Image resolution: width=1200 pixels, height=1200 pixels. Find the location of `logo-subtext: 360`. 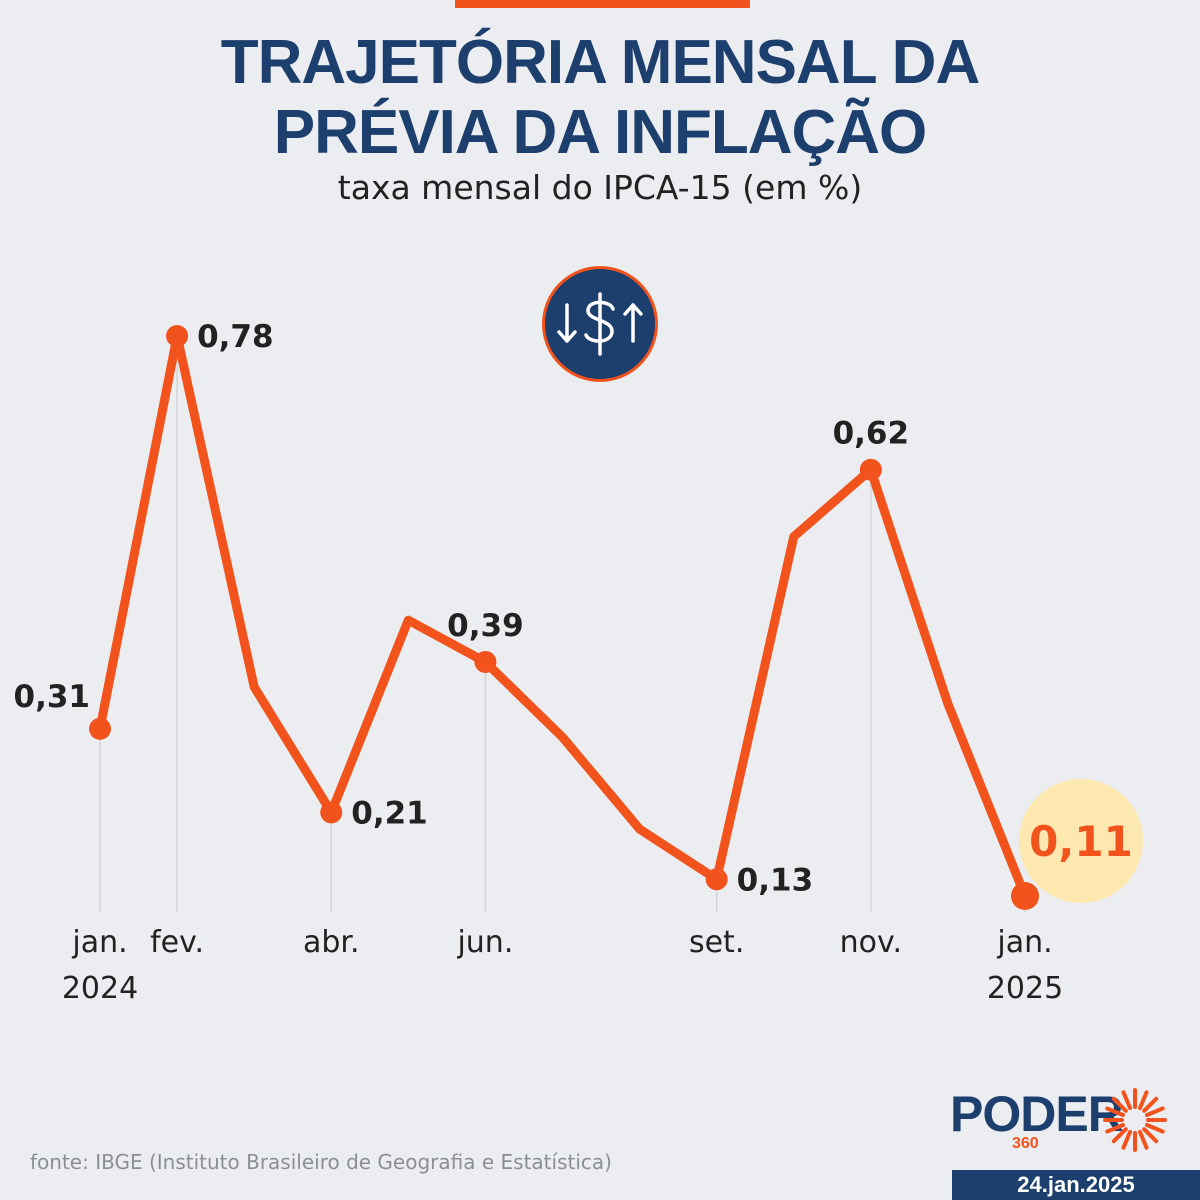

logo-subtext: 360 is located at coordinates (1025, 1143).